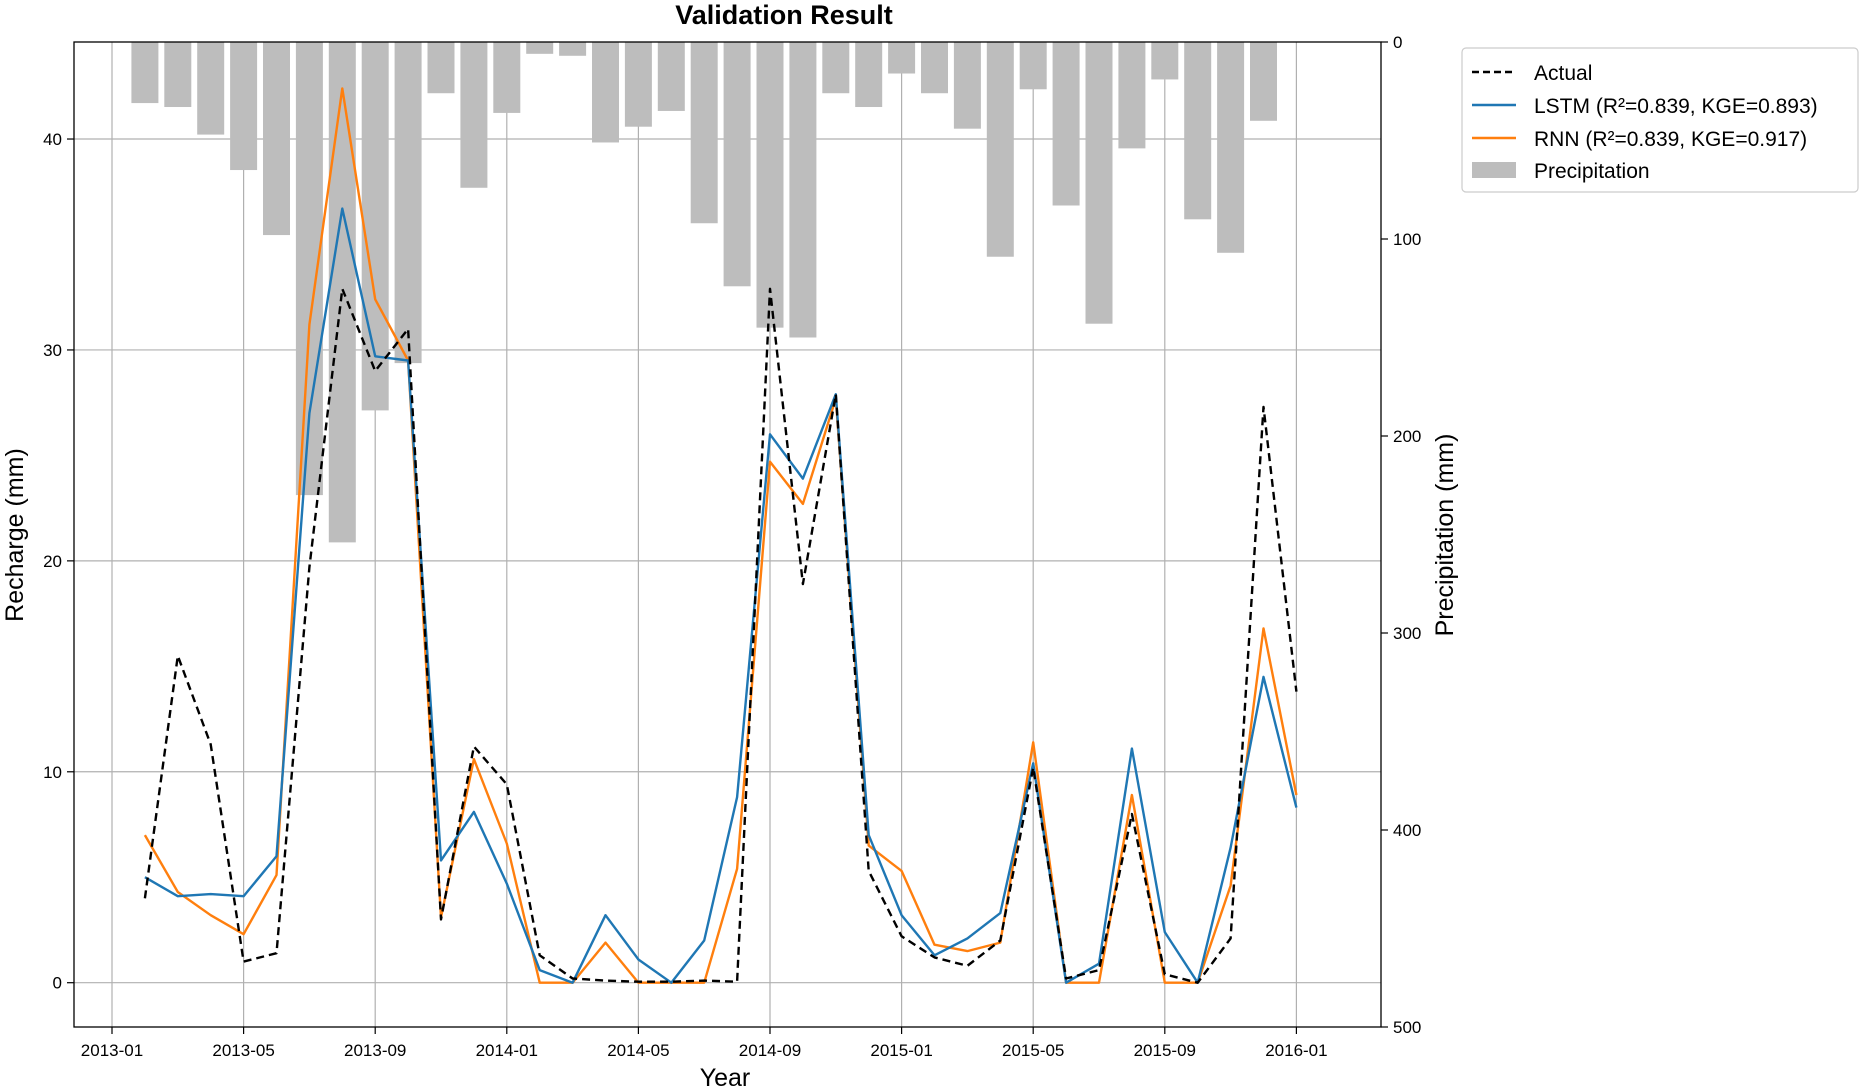 This screenshot has width=1864, height=1091. I want to click on y-right-tick-label: 0, so click(1397, 42).